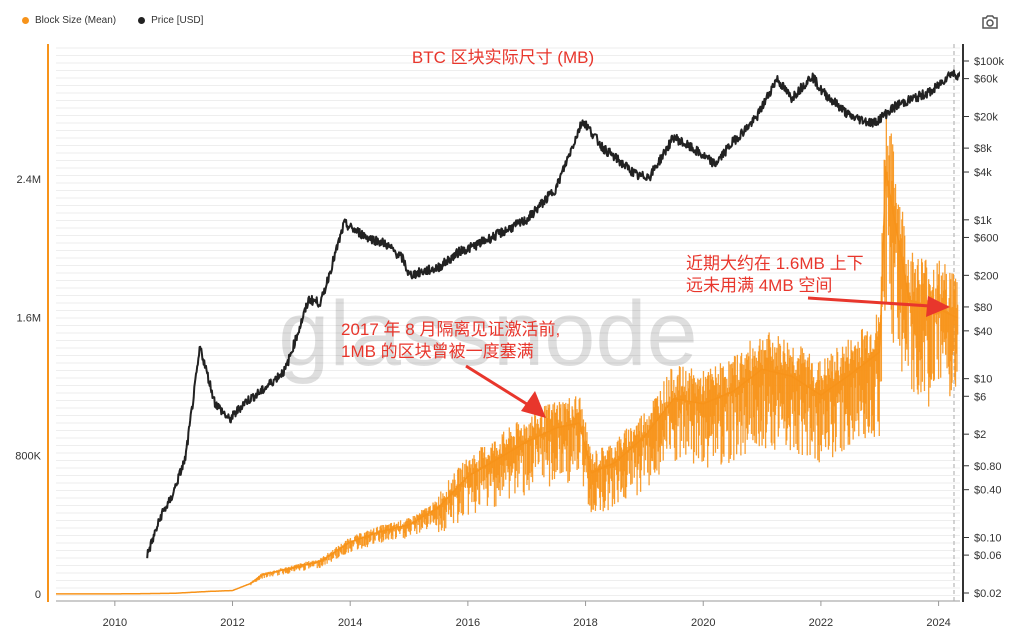 This screenshot has width=1016, height=643. Describe the element at coordinates (28, 387) in the screenshot. I see `left-axis-ticks: 0 800K 1.6M 2.4M` at that location.